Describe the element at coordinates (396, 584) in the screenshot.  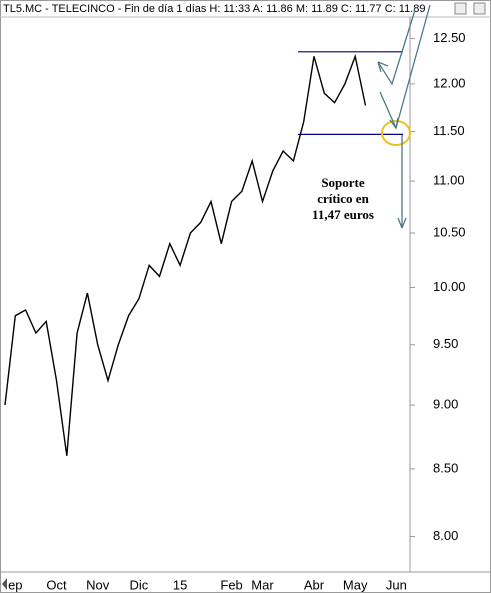
I see `x-tick-label: Jun` at that location.